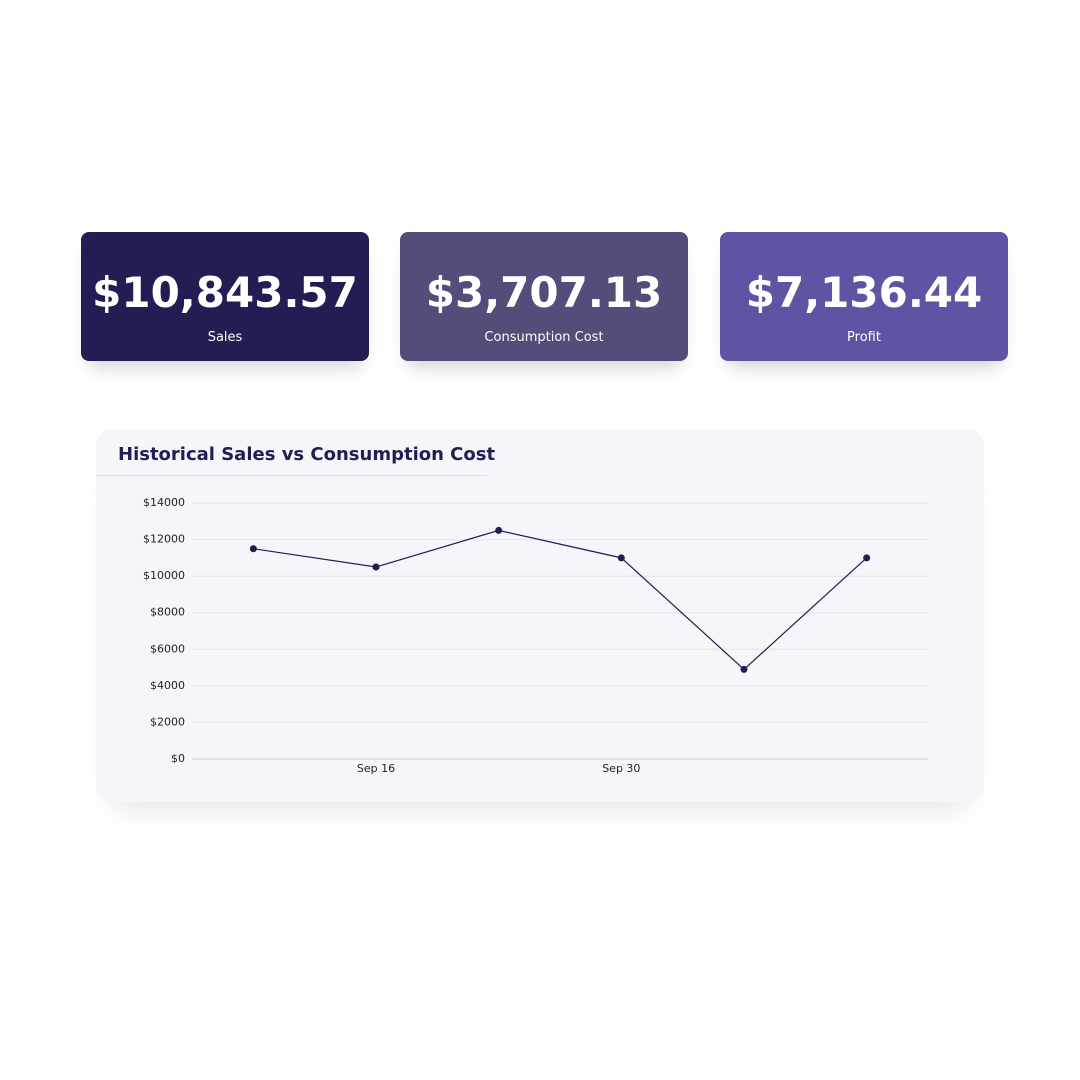 The width and height of the screenshot is (1080, 1080). Describe the element at coordinates (376, 768) in the screenshot. I see `x-tick-label: Sep 16` at that location.